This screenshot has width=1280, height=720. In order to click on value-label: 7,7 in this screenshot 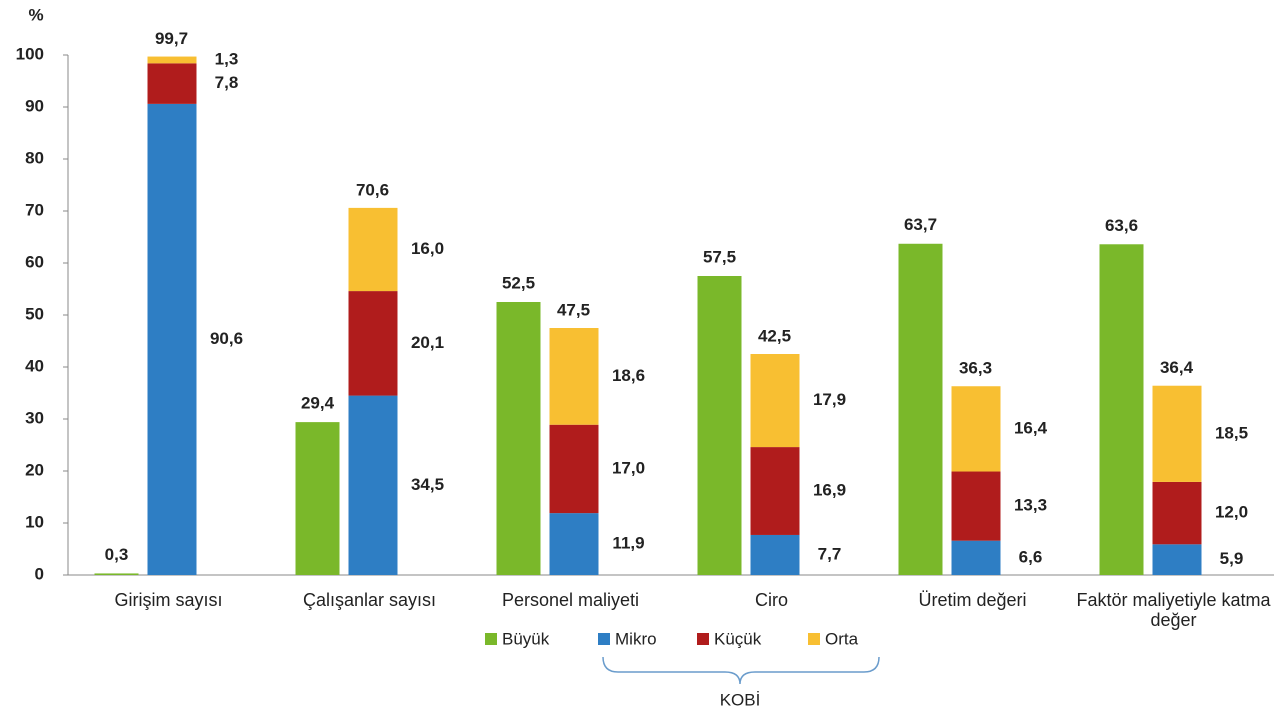, I will do `click(830, 553)`.